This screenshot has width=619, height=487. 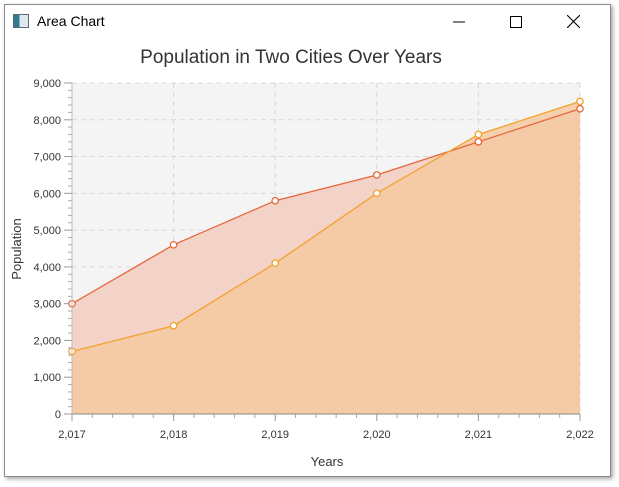 What do you see at coordinates (47, 194) in the screenshot?
I see `y-tick-label: 6,000` at bounding box center [47, 194].